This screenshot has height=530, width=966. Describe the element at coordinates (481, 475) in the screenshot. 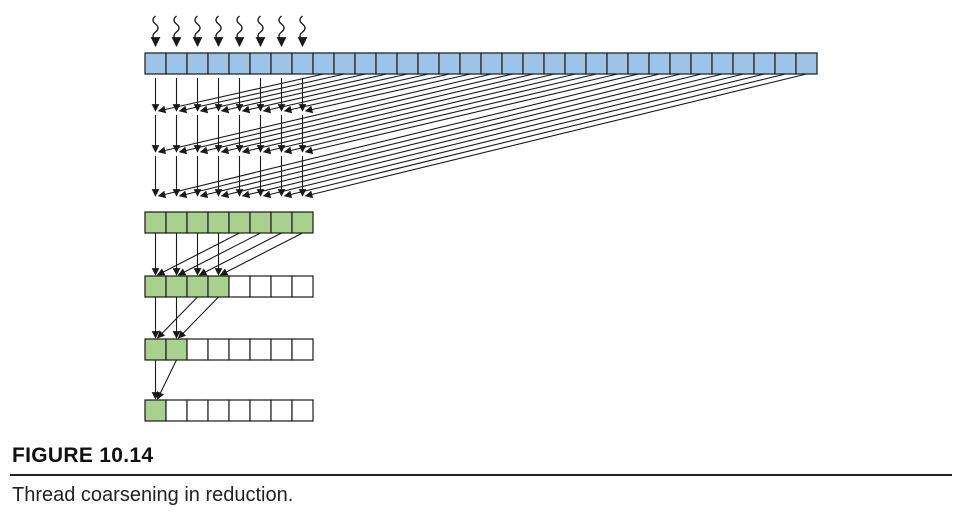

I see `figure-divider` at that location.